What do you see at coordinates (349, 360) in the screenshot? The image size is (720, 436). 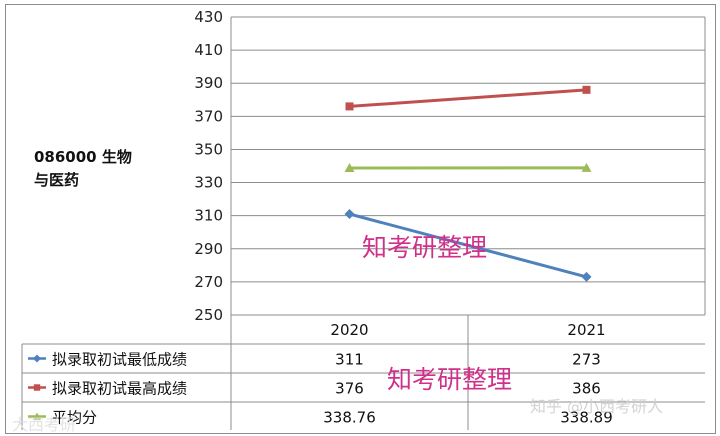 I see `data-label-0-0: 311` at bounding box center [349, 360].